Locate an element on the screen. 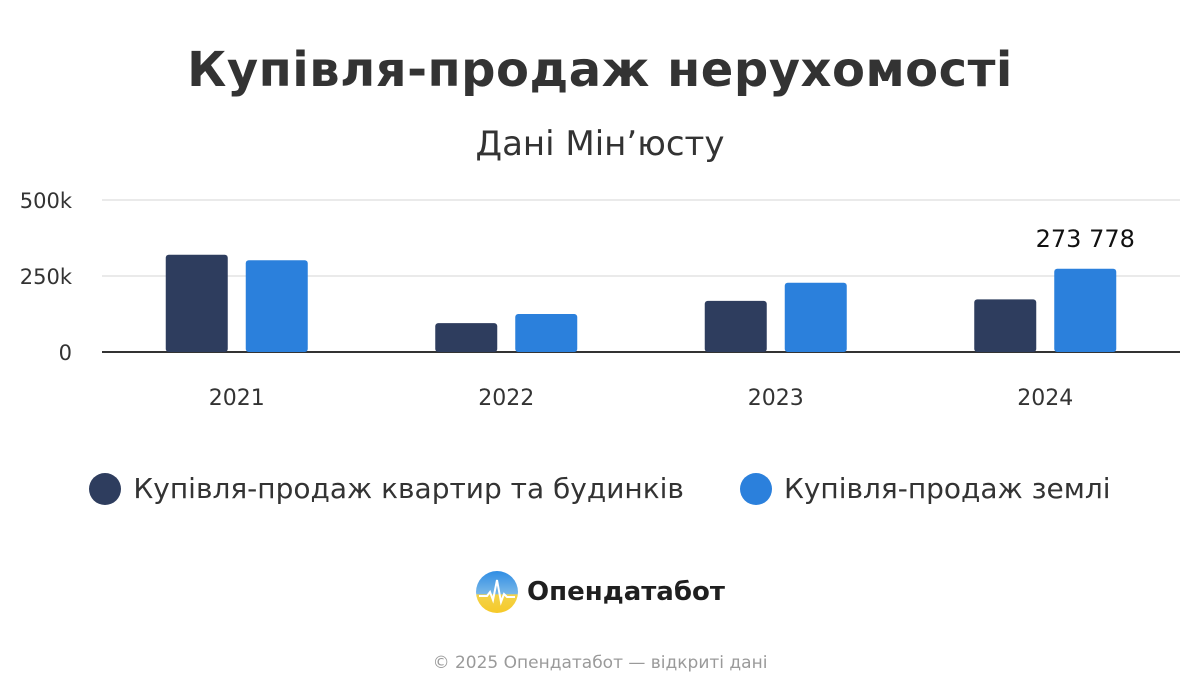 Image resolution: width=1200 pixels, height=700 pixels. y-axis-ticks: 0 250k 500k is located at coordinates (46, 277).